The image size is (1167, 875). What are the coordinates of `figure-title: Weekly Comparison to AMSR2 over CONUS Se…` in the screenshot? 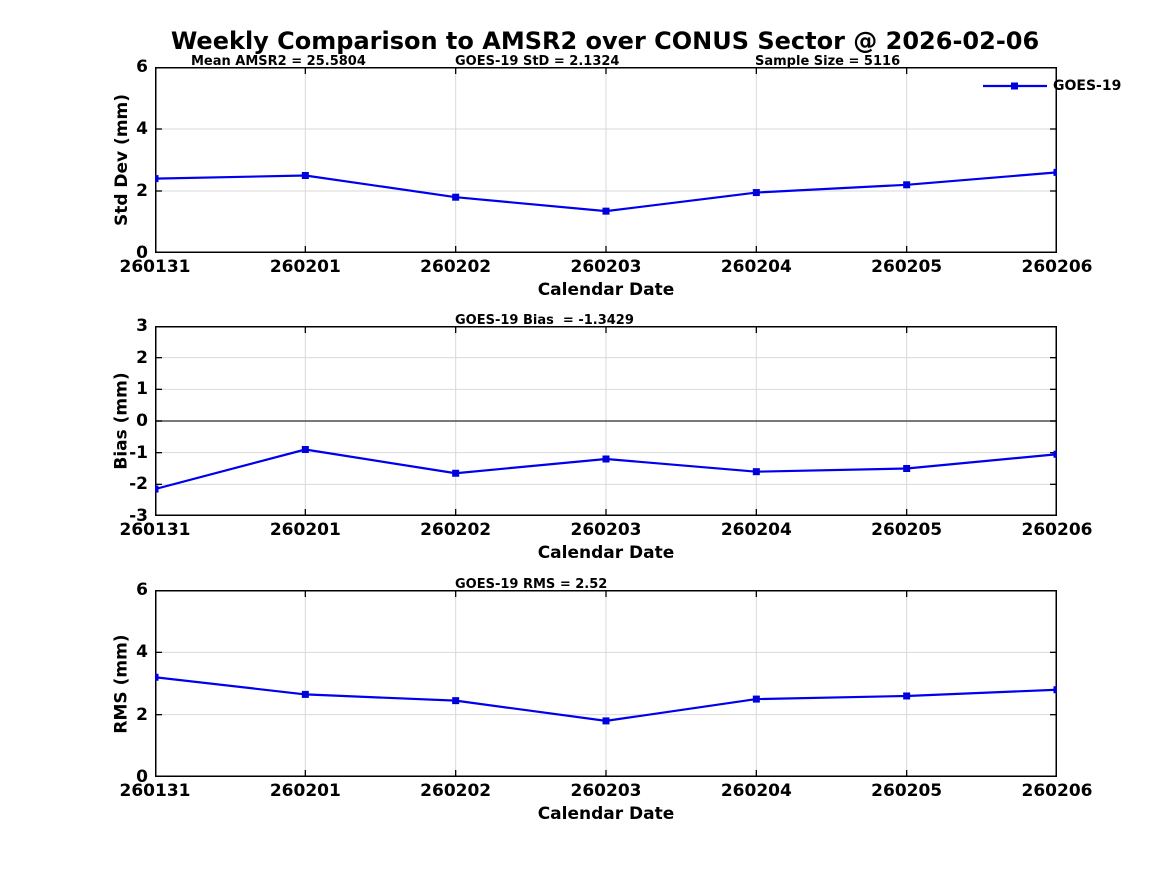 It's located at (605, 41).